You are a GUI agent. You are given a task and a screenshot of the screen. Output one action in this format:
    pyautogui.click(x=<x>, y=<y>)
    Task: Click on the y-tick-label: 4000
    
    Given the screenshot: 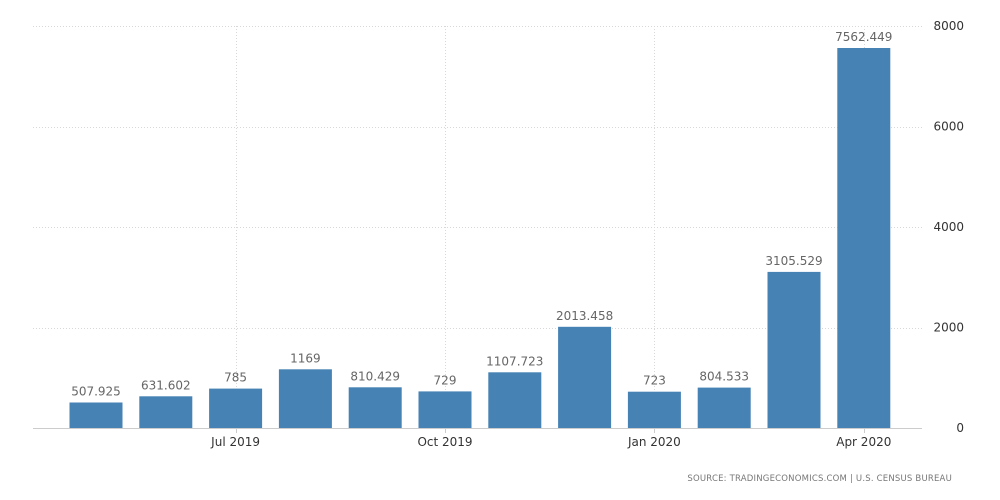 What is the action you would take?
    pyautogui.click(x=948, y=227)
    